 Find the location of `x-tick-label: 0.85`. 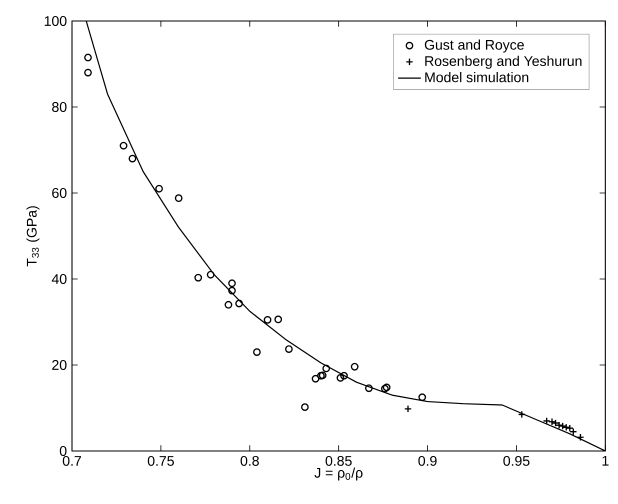

x-tick-label: 0.85 is located at coordinates (339, 461).